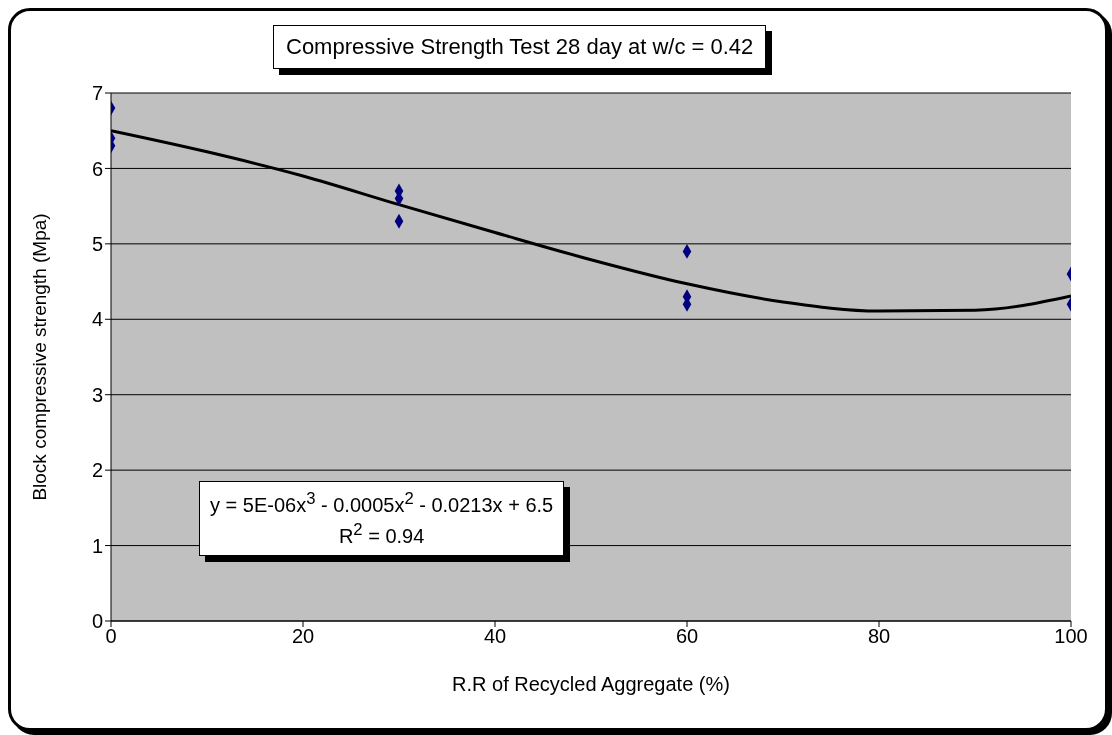  Describe the element at coordinates (520, 47) in the screenshot. I see `chart-title: Compressive Strength Test 28 day at w/c = 0.42` at that location.